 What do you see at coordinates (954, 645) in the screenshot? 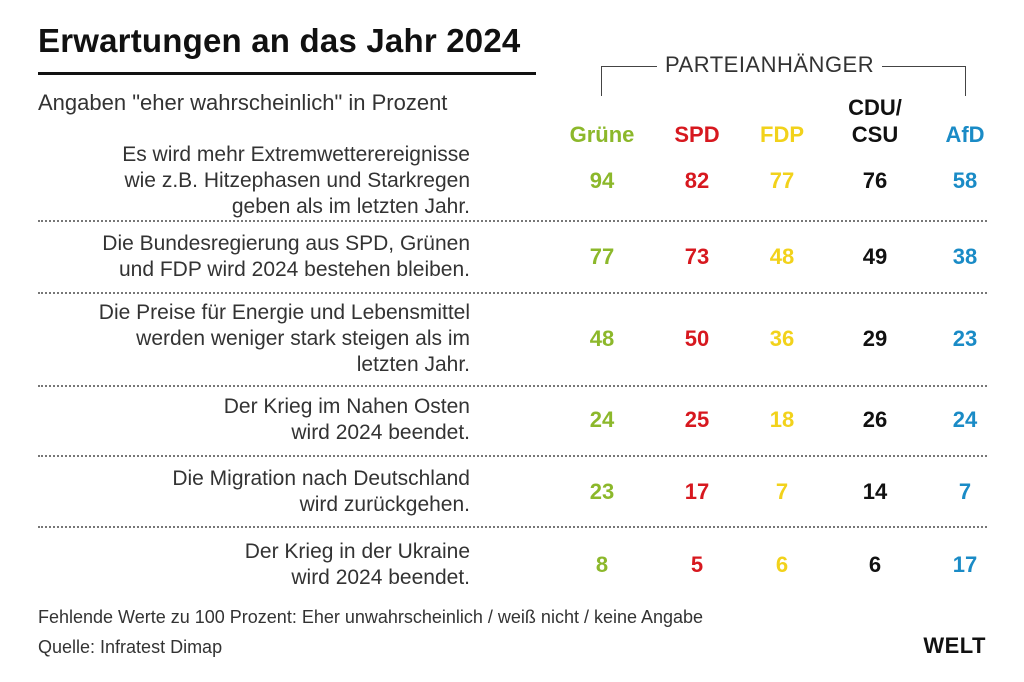
I see `welt-logo: WELT` at bounding box center [954, 645].